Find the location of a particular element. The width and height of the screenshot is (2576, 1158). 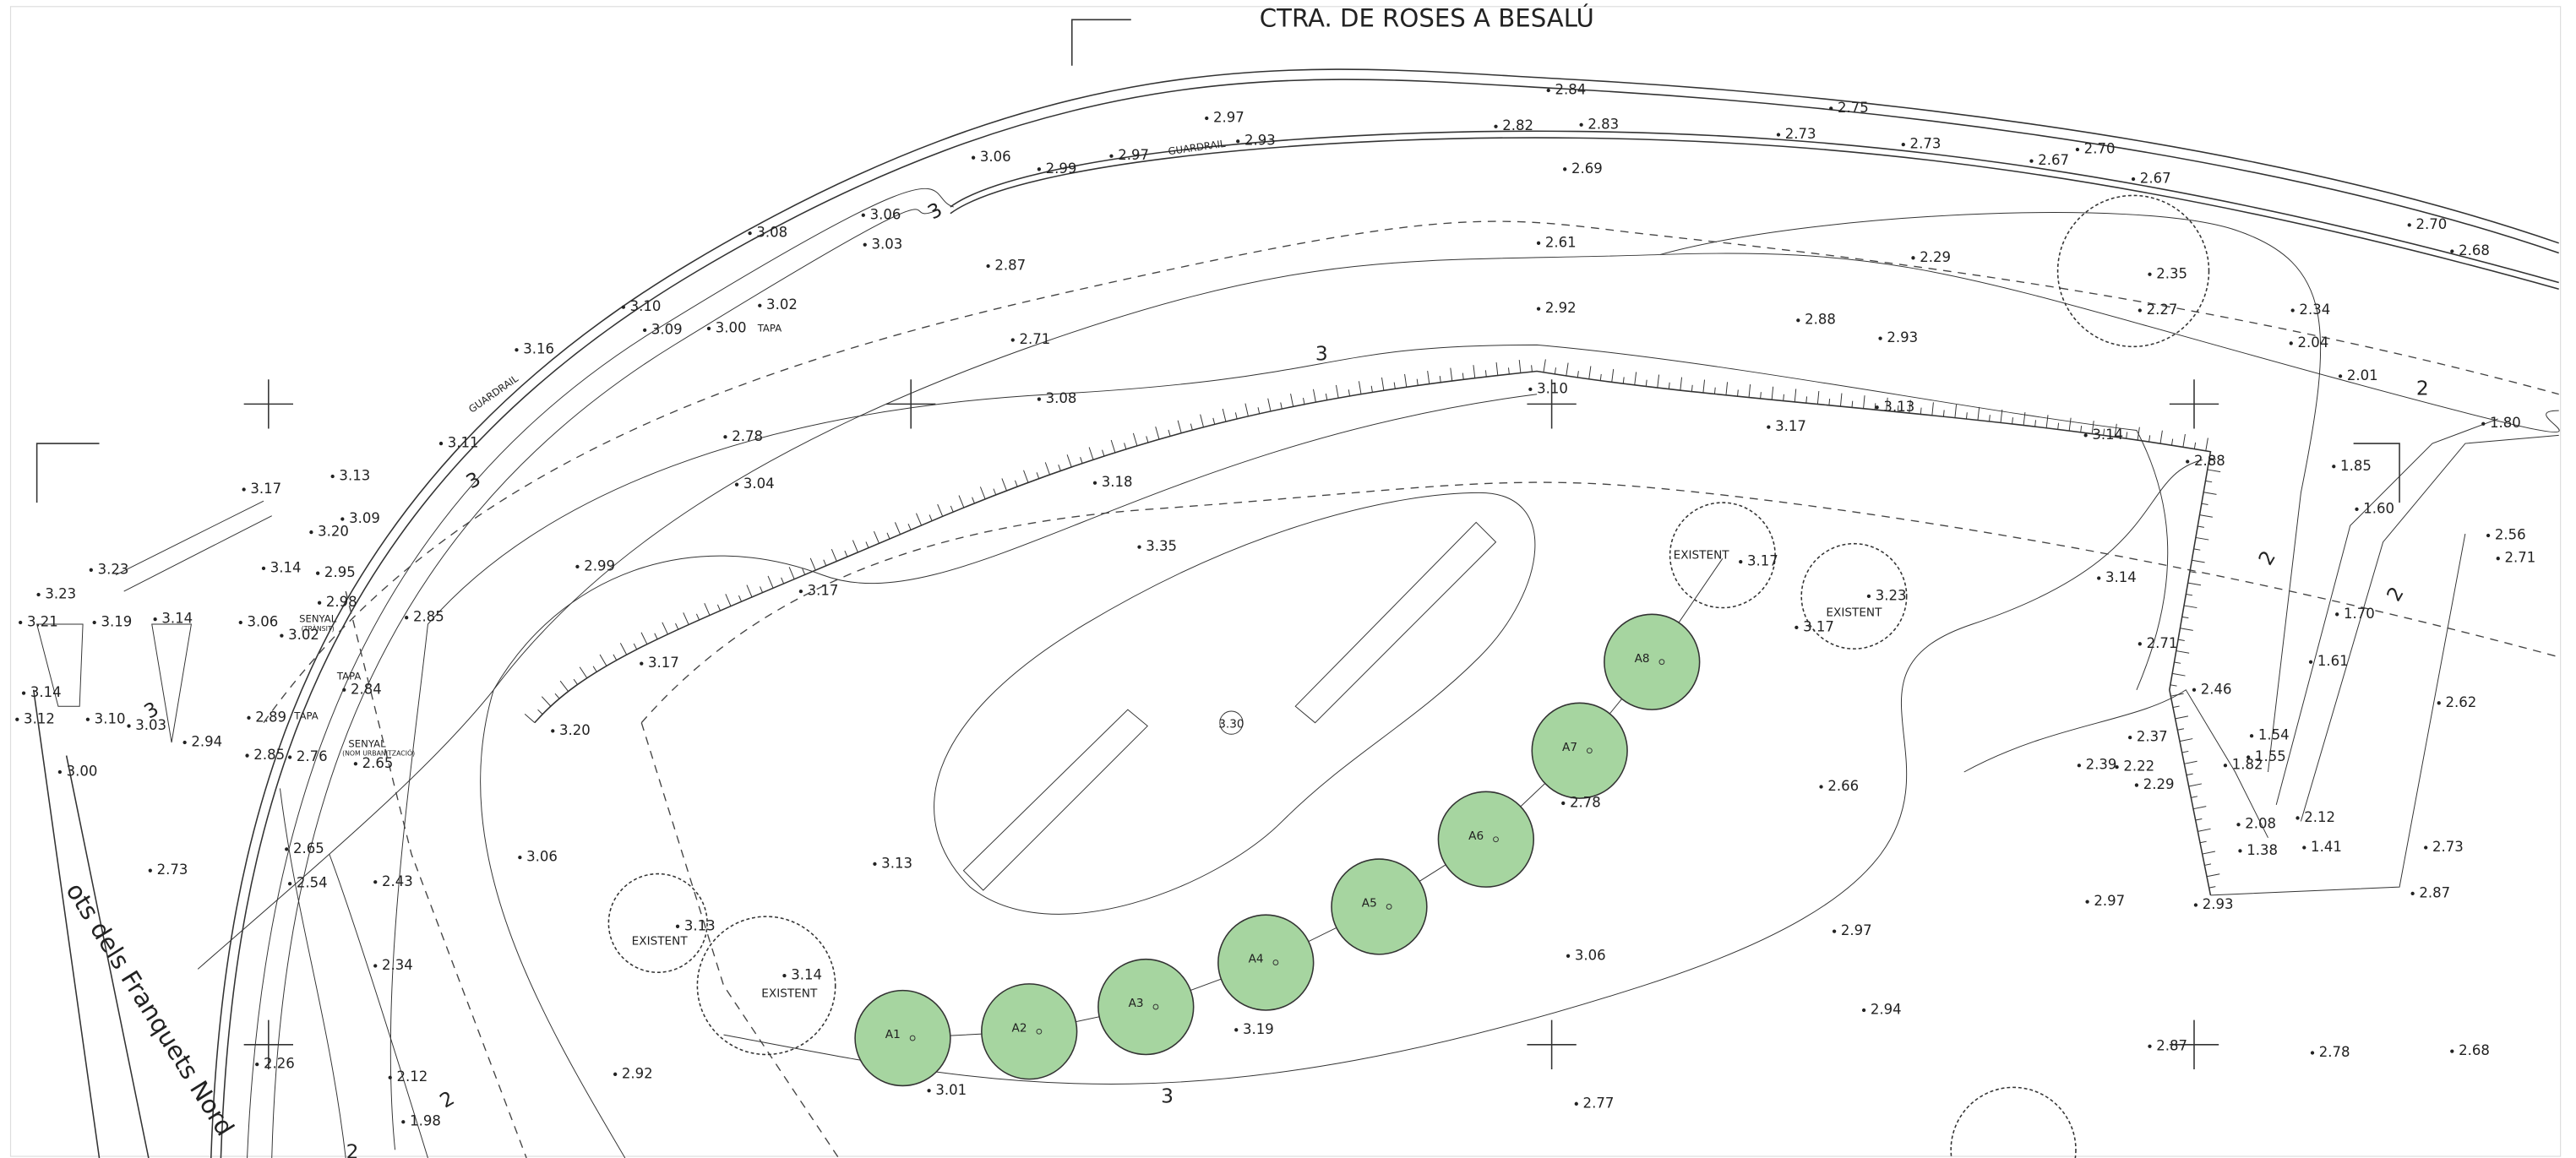

spot-elevation: 2.68 is located at coordinates (2474, 1050).